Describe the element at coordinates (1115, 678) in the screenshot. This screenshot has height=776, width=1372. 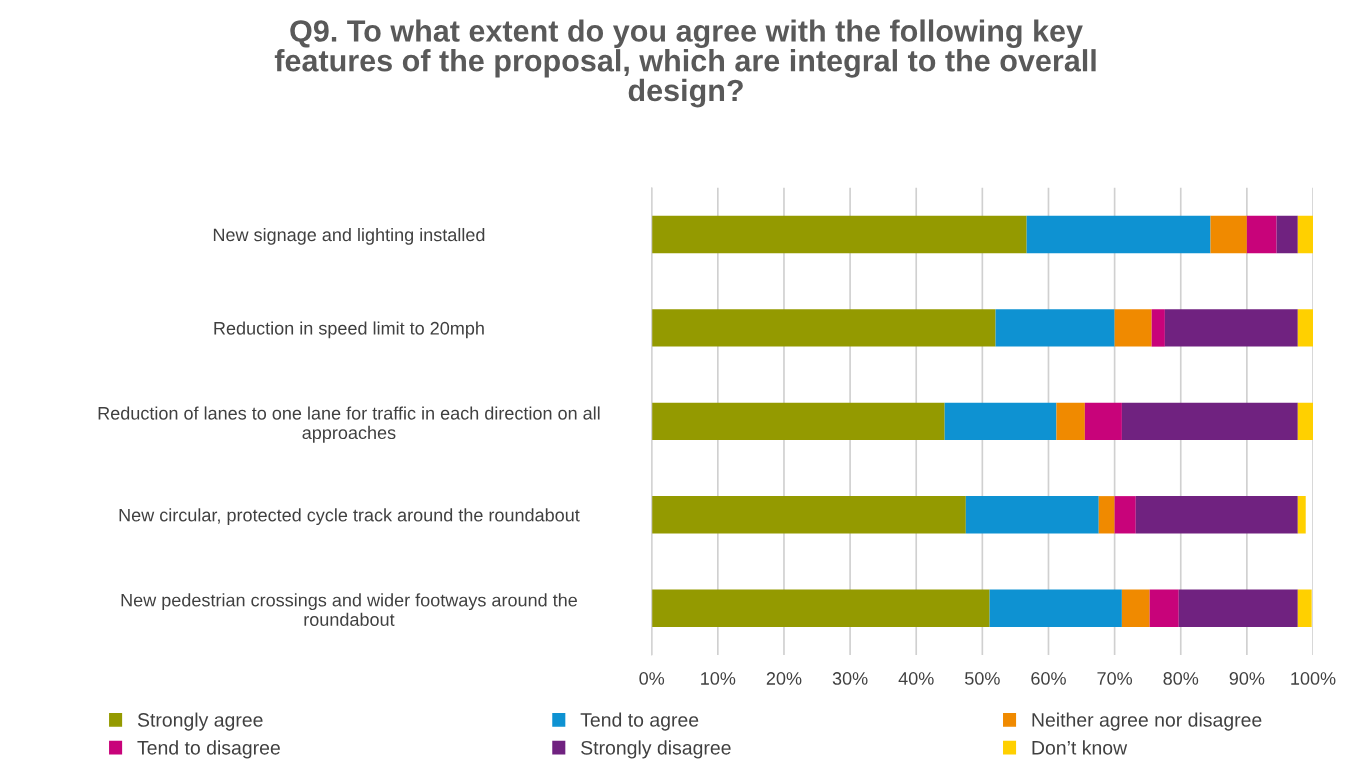
I see `x-tick-label: 70%` at that location.